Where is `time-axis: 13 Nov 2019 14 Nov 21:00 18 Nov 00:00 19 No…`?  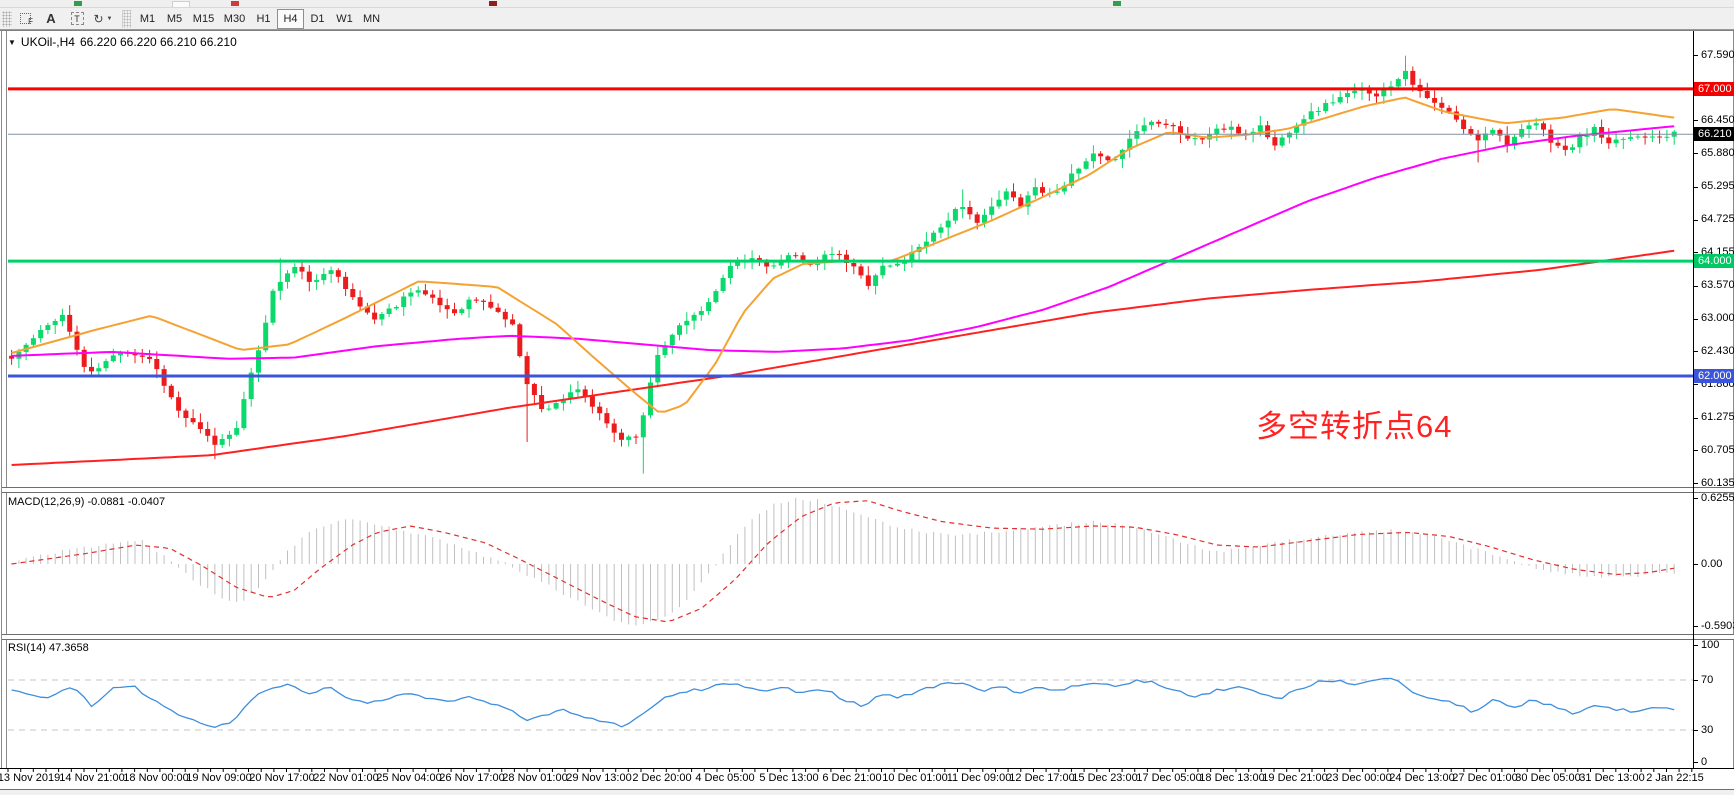 time-axis: 13 Nov 2019 14 Nov 21:00 18 Nov 00:00 19 No… is located at coordinates (867, 778).